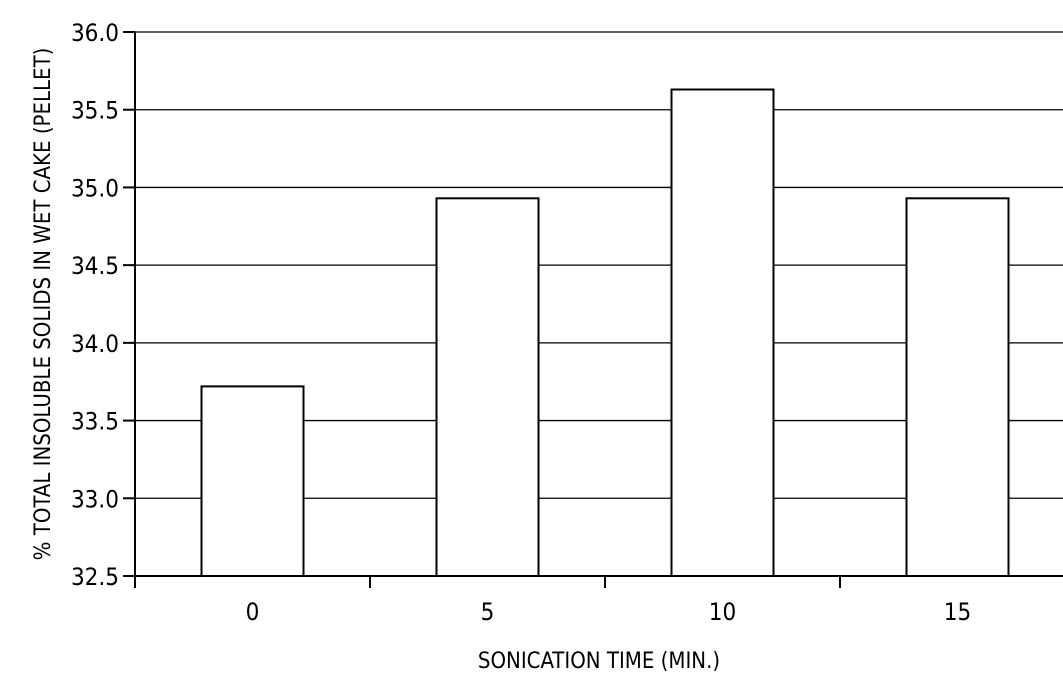  I want to click on x-tick-label: 10, so click(722, 612).